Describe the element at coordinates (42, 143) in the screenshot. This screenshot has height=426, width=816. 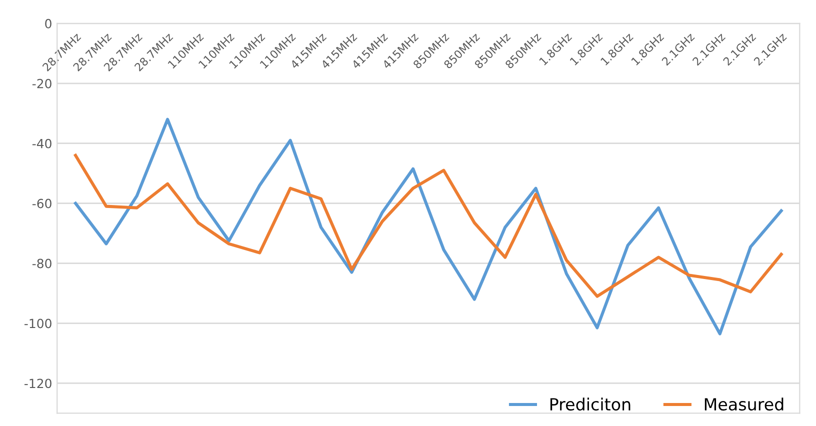
I see `y-tick-label: -40` at that location.